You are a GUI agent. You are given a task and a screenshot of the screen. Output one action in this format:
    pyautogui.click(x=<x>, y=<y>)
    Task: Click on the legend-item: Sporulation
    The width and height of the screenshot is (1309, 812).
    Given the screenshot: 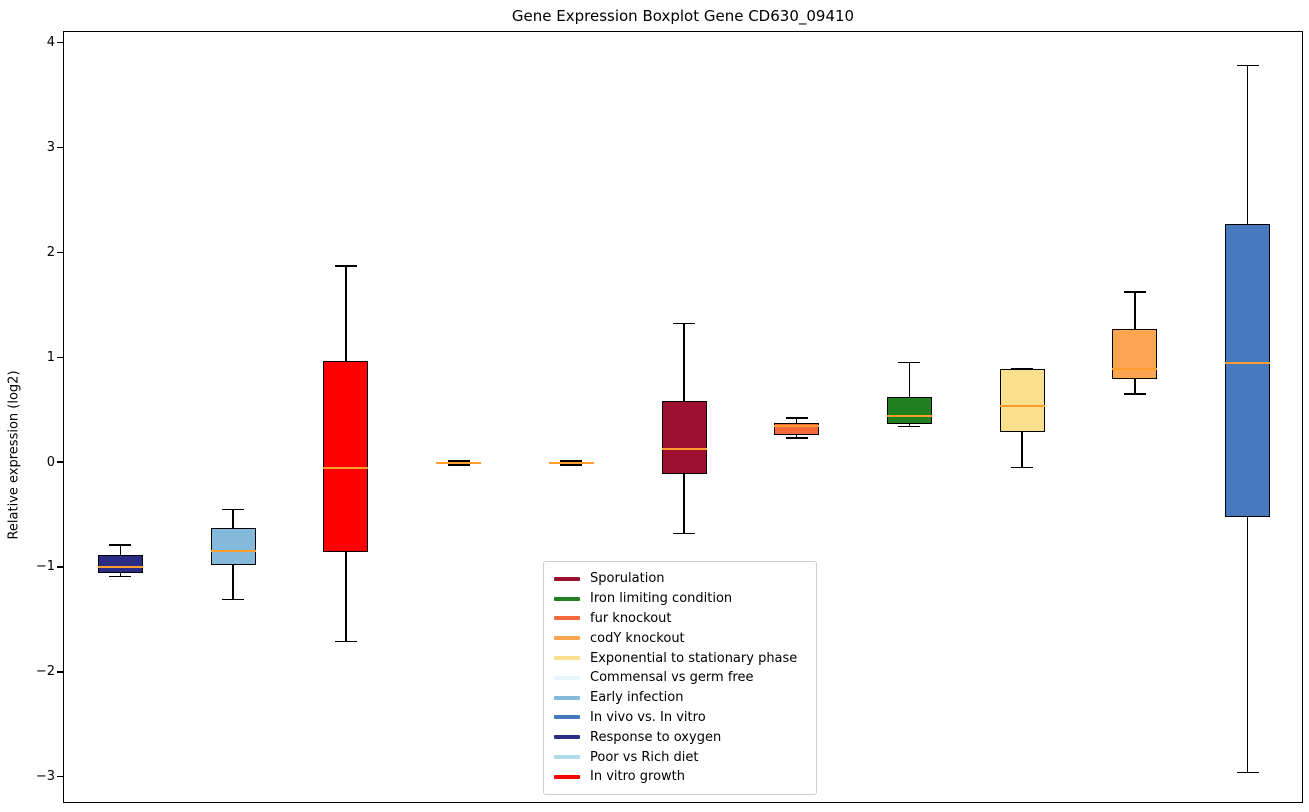 What is the action you would take?
    pyautogui.click(x=680, y=579)
    